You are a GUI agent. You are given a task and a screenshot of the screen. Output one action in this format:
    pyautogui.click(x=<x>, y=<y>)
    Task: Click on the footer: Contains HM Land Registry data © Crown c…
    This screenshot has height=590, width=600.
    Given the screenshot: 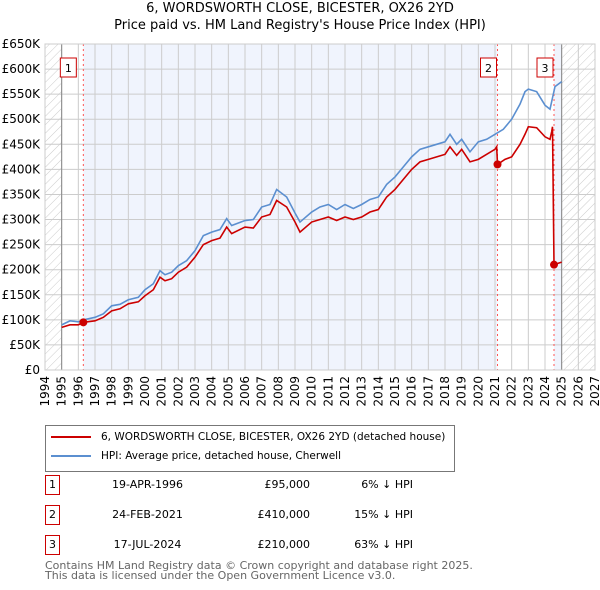 What is the action you would take?
    pyautogui.click(x=259, y=570)
    